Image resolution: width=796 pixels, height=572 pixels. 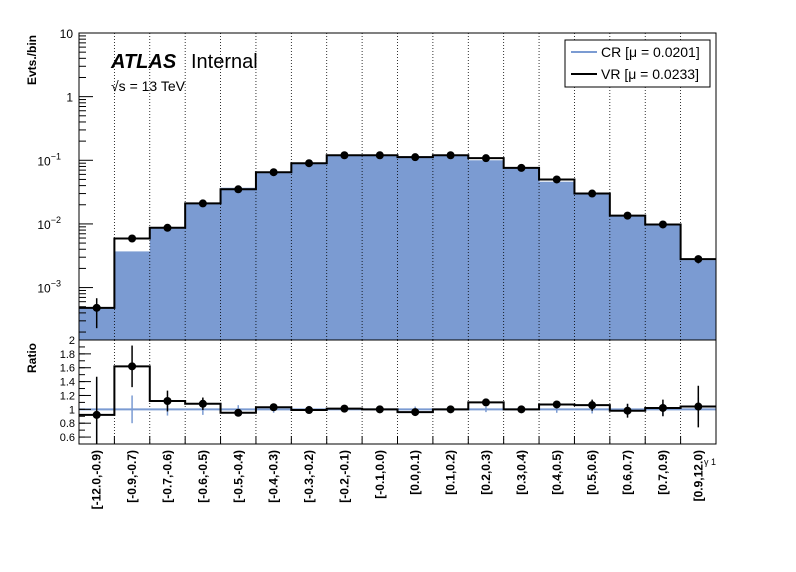 I want to click on x-category-label: [-0.7,-0.6), so click(x=167, y=476).